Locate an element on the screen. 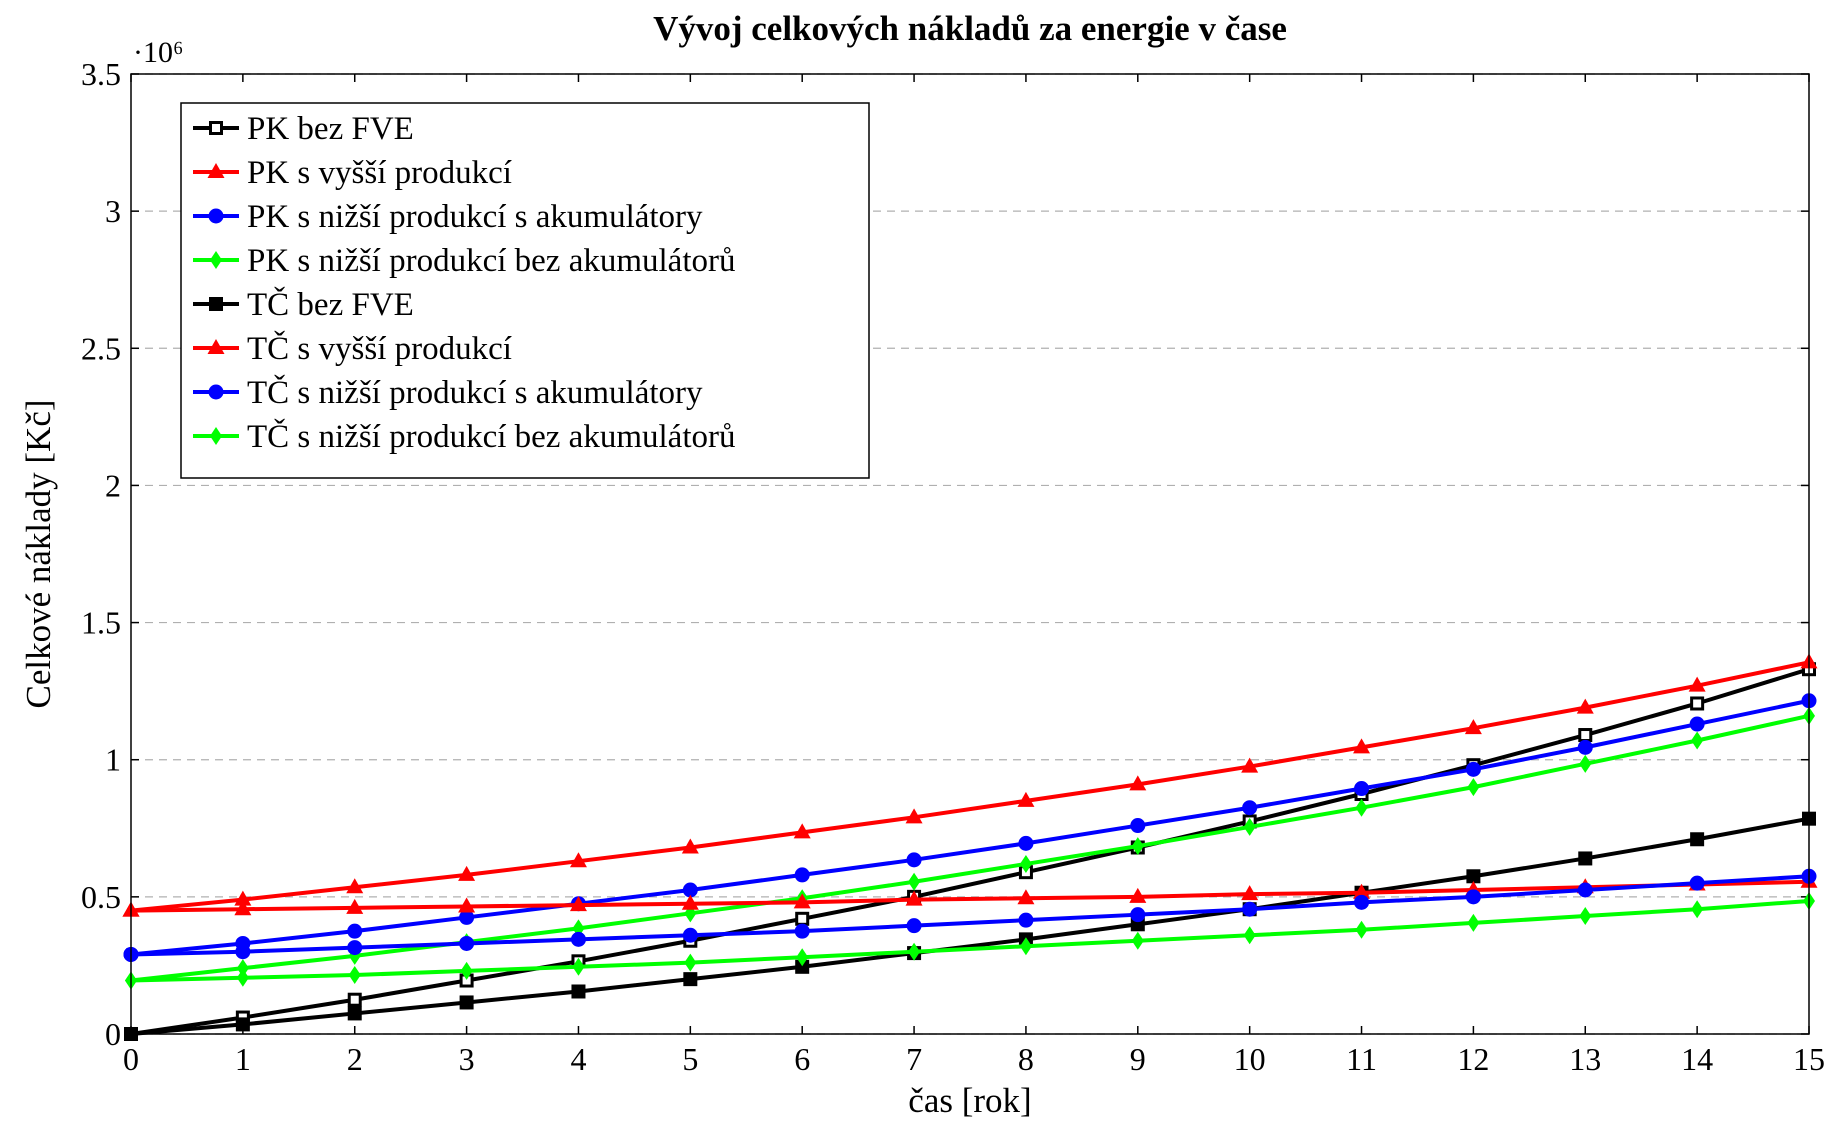  legend-label: TČ s nižší produkcí s akumulátory is located at coordinates (475, 392).